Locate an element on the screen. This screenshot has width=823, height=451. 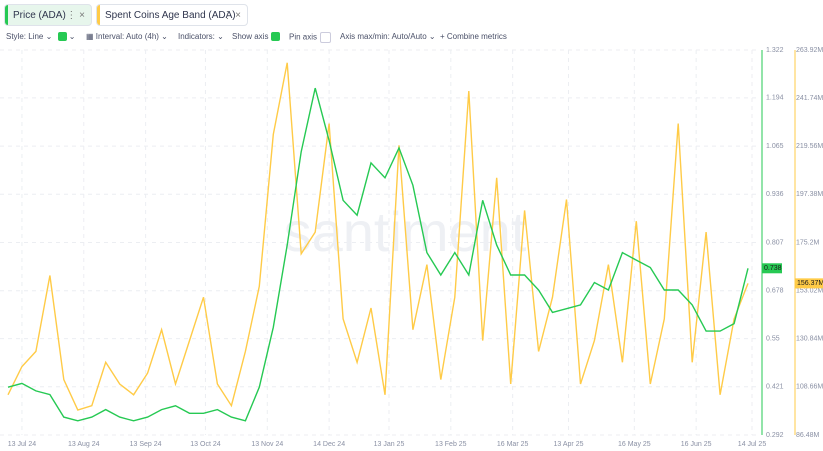
label: Interval: Auto (4h) is located at coordinates (127, 36).